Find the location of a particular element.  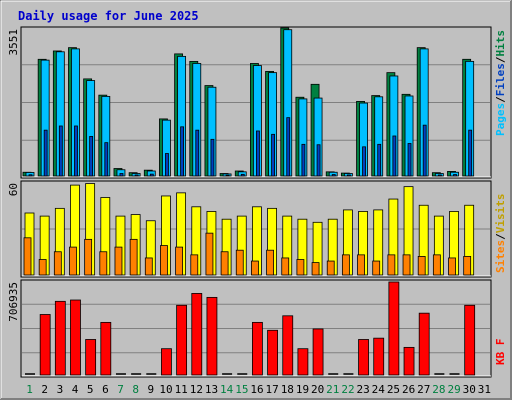

day-label: 3 is located at coordinates (60, 389).